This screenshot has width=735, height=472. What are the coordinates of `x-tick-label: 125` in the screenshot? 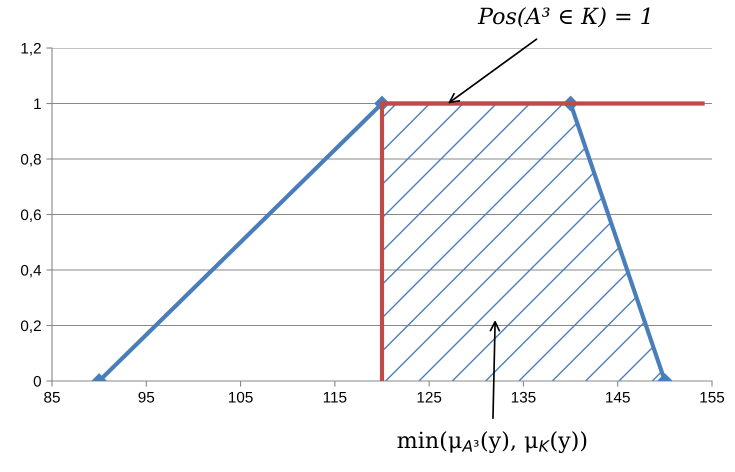 It's located at (430, 397).